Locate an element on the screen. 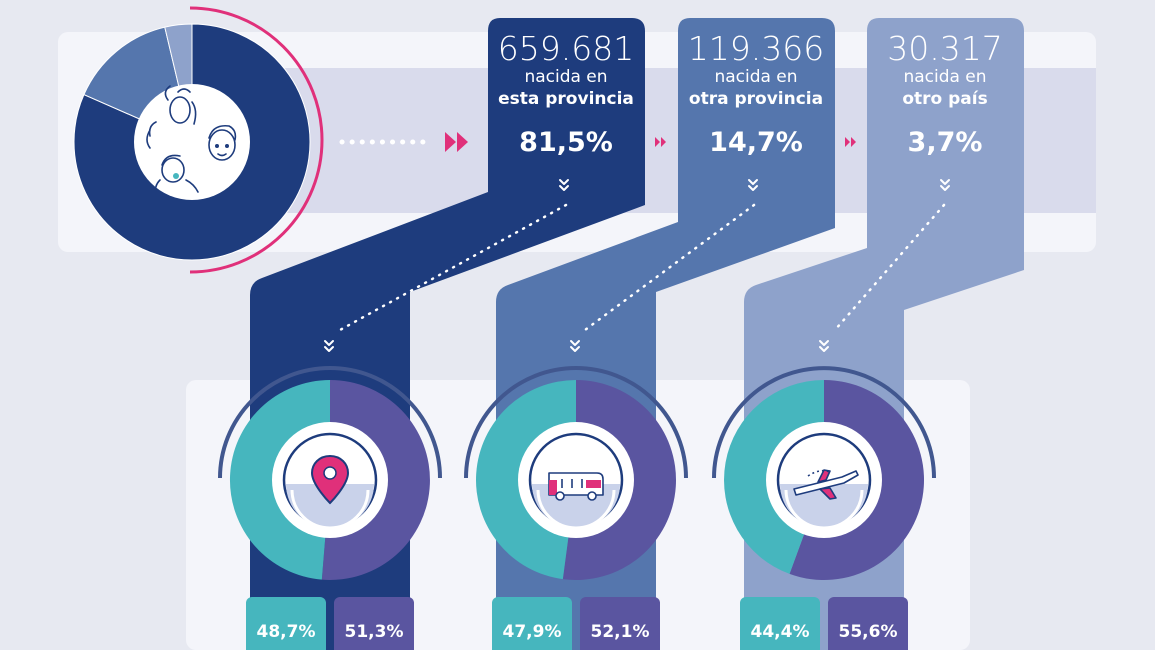 The height and width of the screenshot is (650, 1155). pct-esta-provincia: 81,5% is located at coordinates (566, 142).